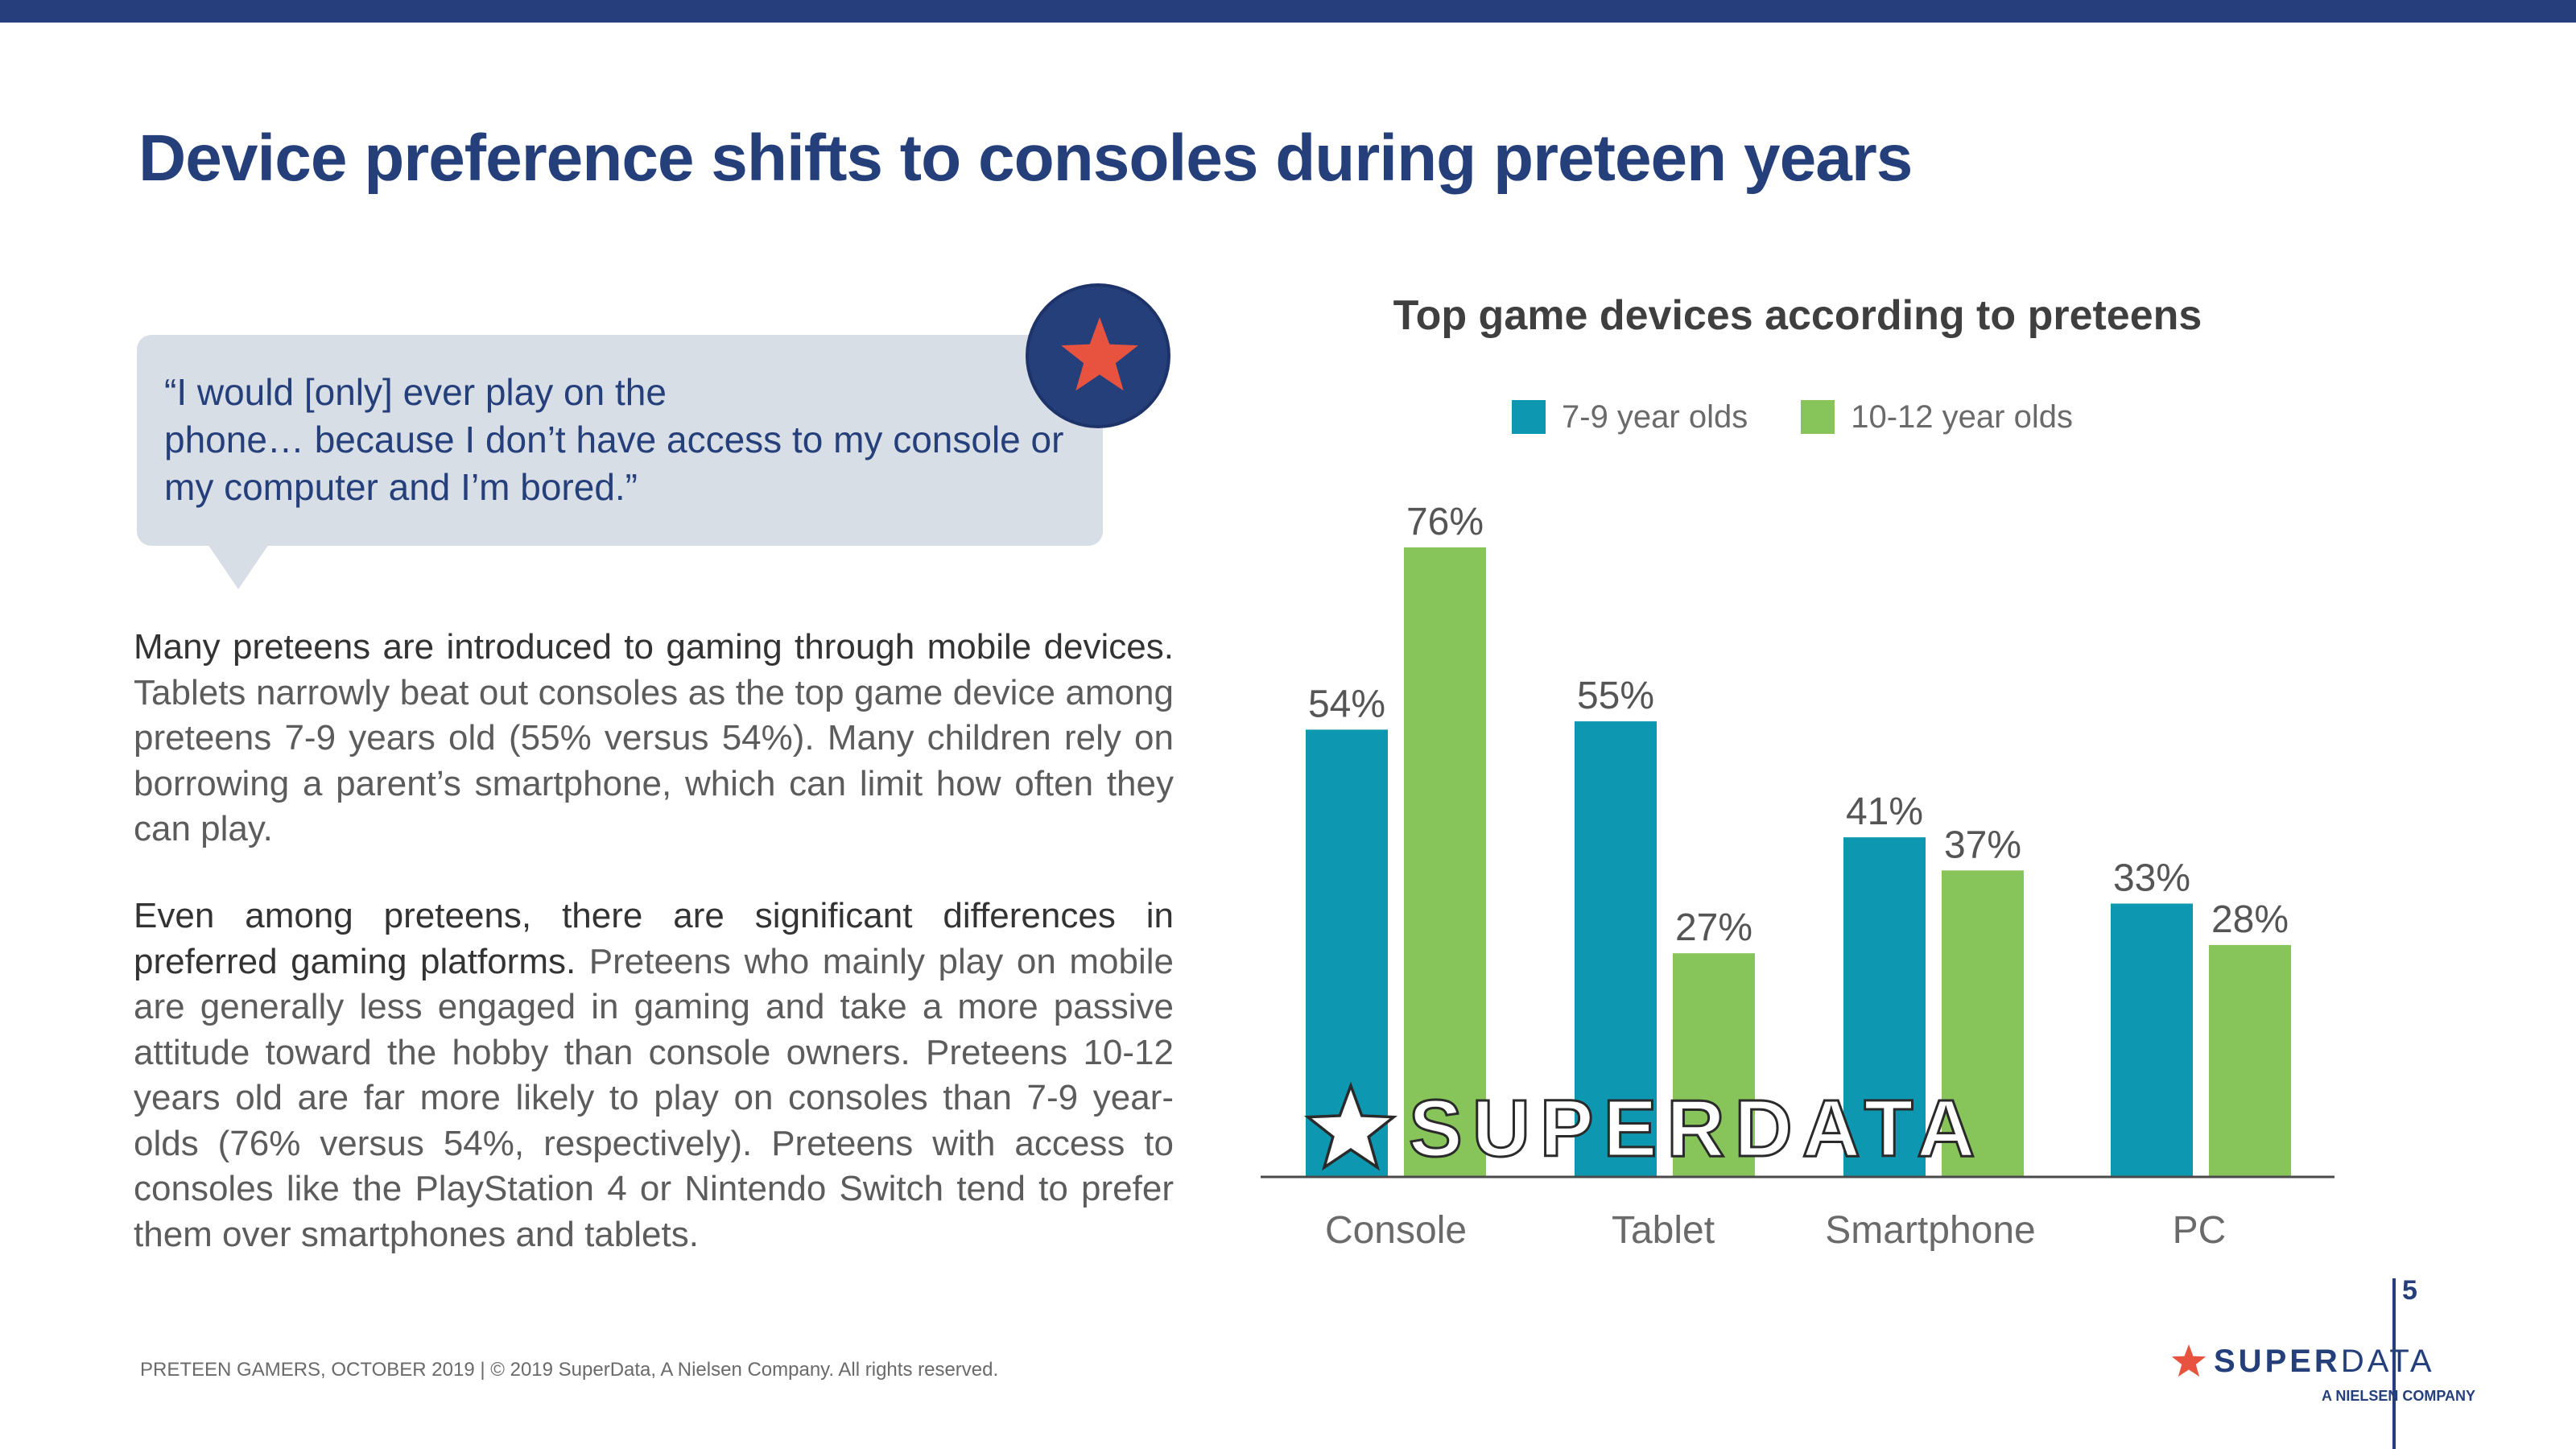 Image resolution: width=2576 pixels, height=1449 pixels. I want to click on superdata-watermark: SUPERDATA, so click(1644, 1128).